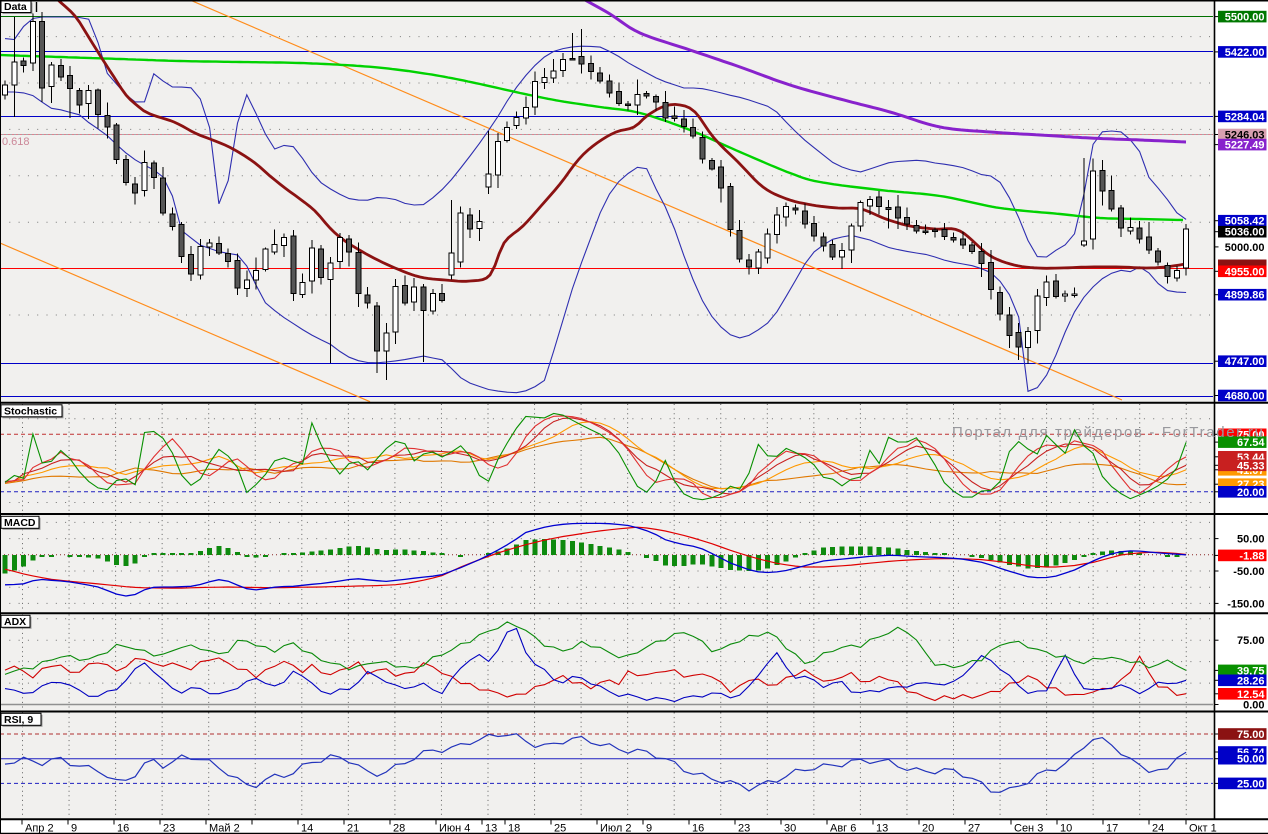 The image size is (1268, 834). Describe the element at coordinates (1203, 828) in the screenshot. I see `svg-text: Окт 1` at that location.